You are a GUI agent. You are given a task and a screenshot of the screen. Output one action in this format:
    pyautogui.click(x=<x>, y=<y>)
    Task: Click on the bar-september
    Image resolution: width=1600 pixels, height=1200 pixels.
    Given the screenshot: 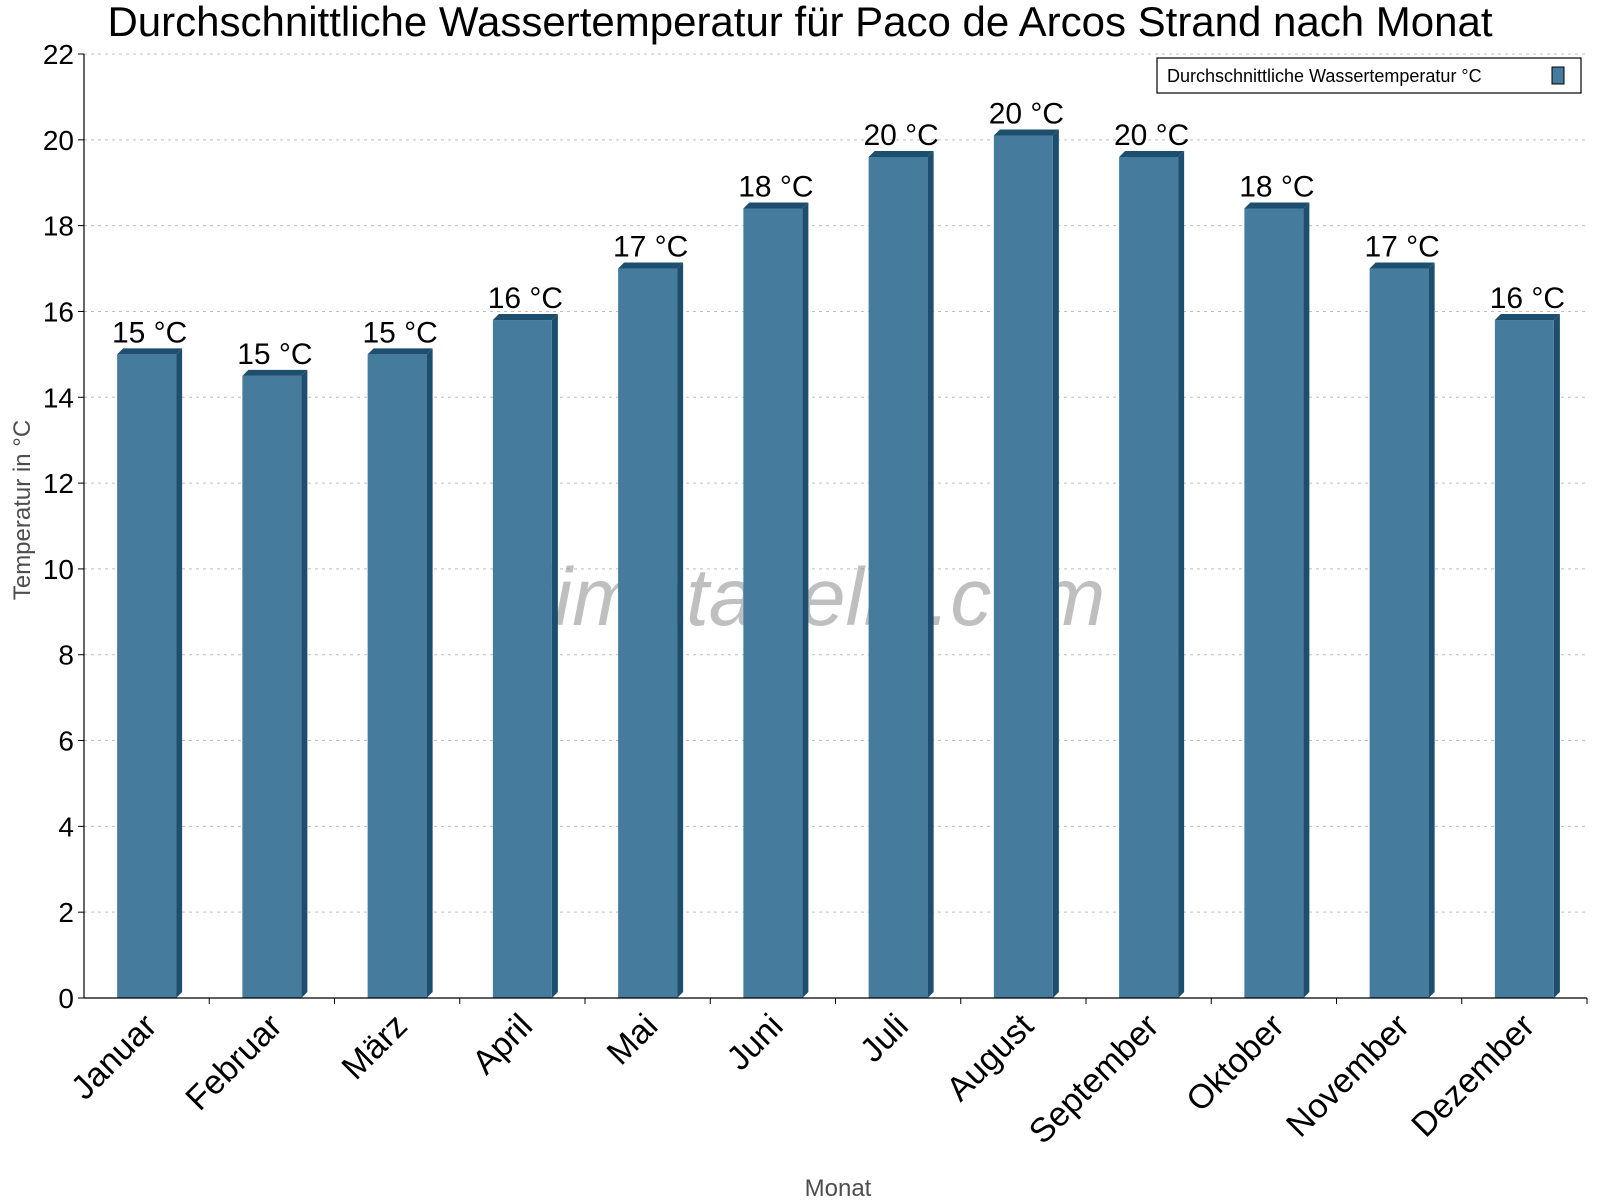 What is the action you would take?
    pyautogui.click(x=1152, y=574)
    